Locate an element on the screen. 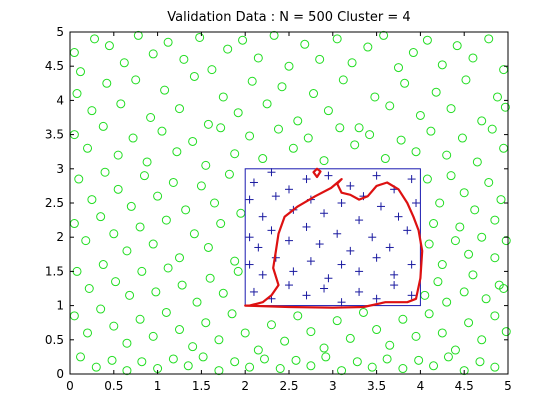 The height and width of the screenshot is (420, 560). y-tick-label: 5 is located at coordinates (60, 32).